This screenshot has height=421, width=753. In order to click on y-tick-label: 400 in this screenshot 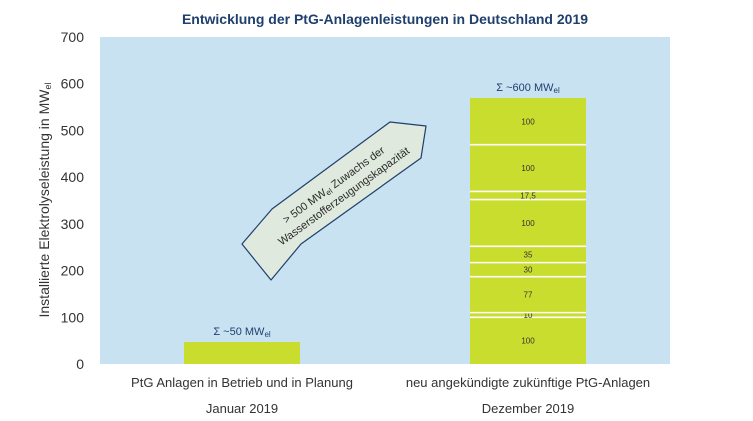, I will do `click(73, 177)`.